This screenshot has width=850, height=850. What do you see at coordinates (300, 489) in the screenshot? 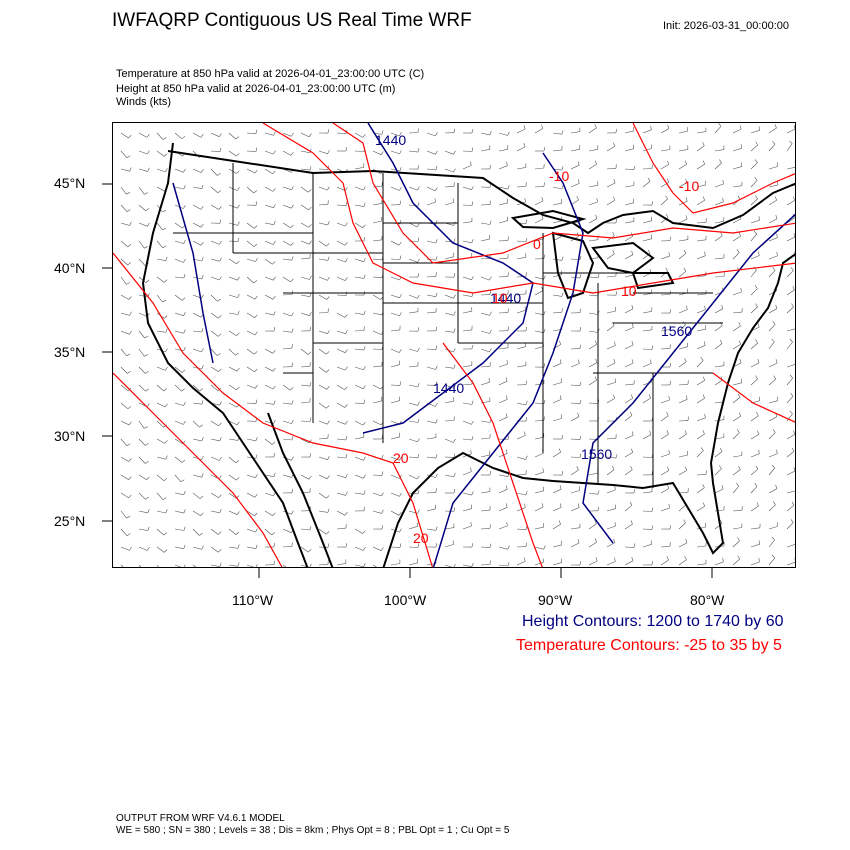
I see `baja-coast` at bounding box center [300, 489].